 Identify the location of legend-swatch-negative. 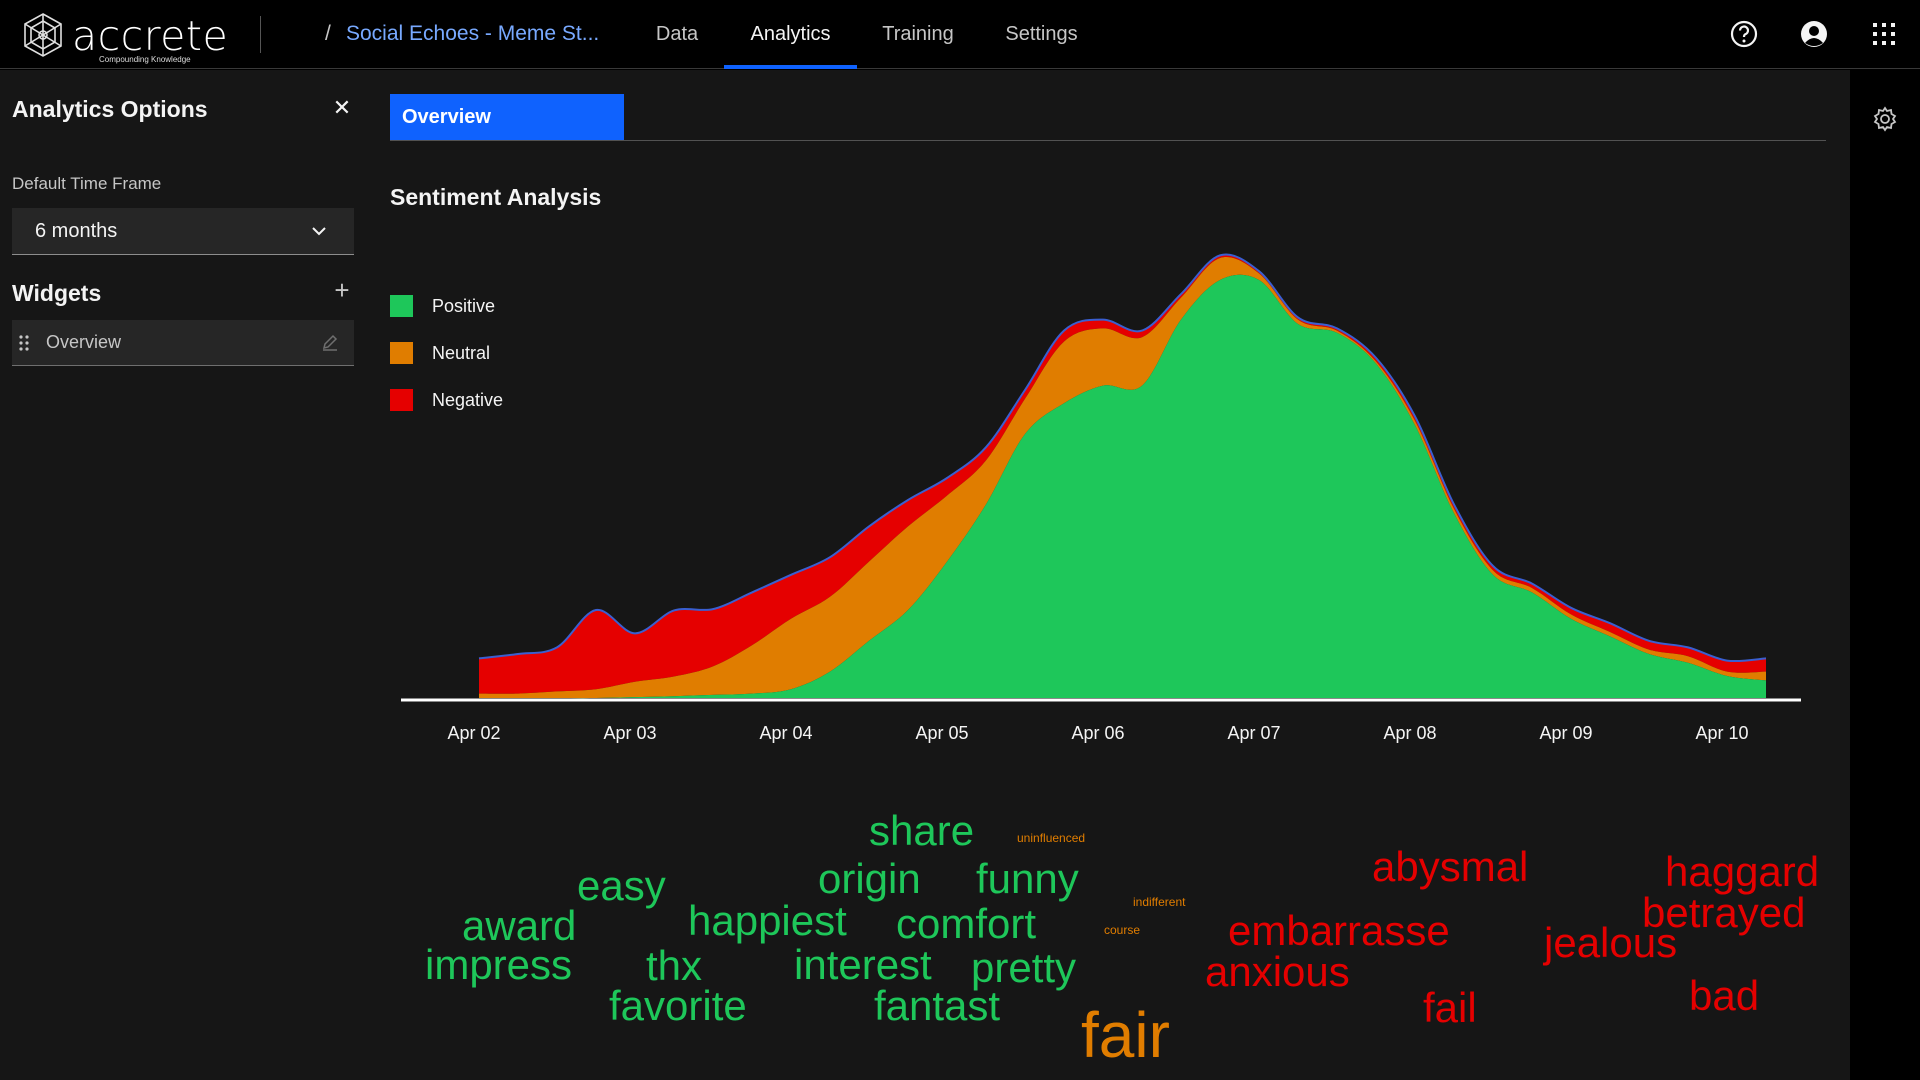
(401, 400).